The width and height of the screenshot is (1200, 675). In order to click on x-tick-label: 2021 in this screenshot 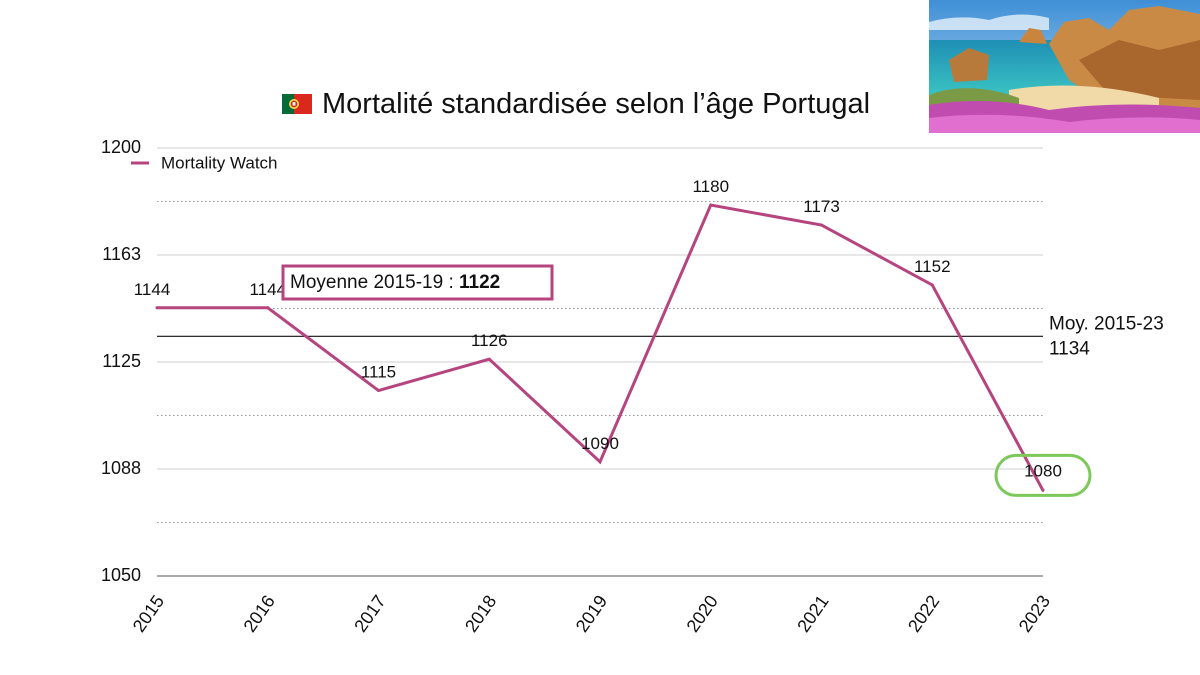, I will do `click(812, 614)`.